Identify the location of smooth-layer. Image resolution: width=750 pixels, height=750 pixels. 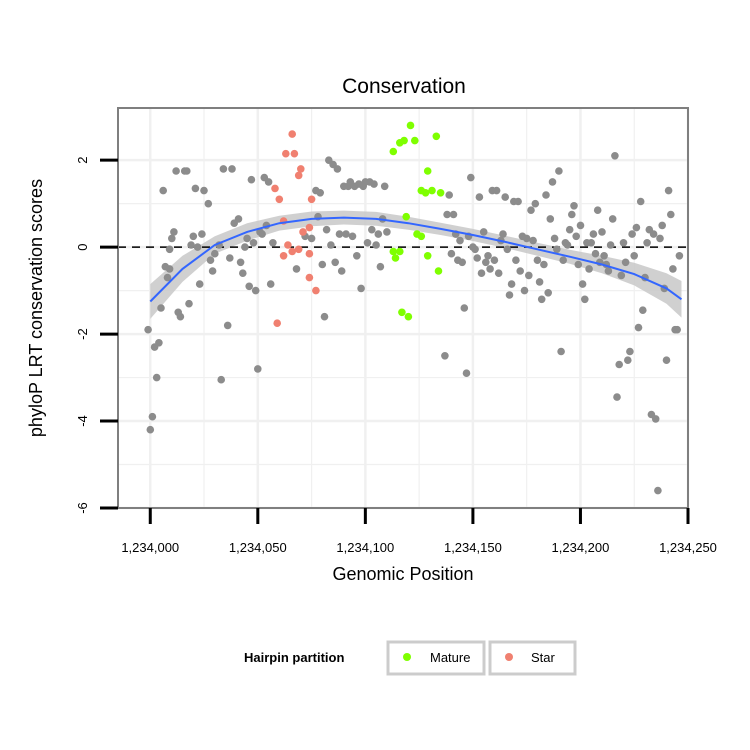
(416, 259).